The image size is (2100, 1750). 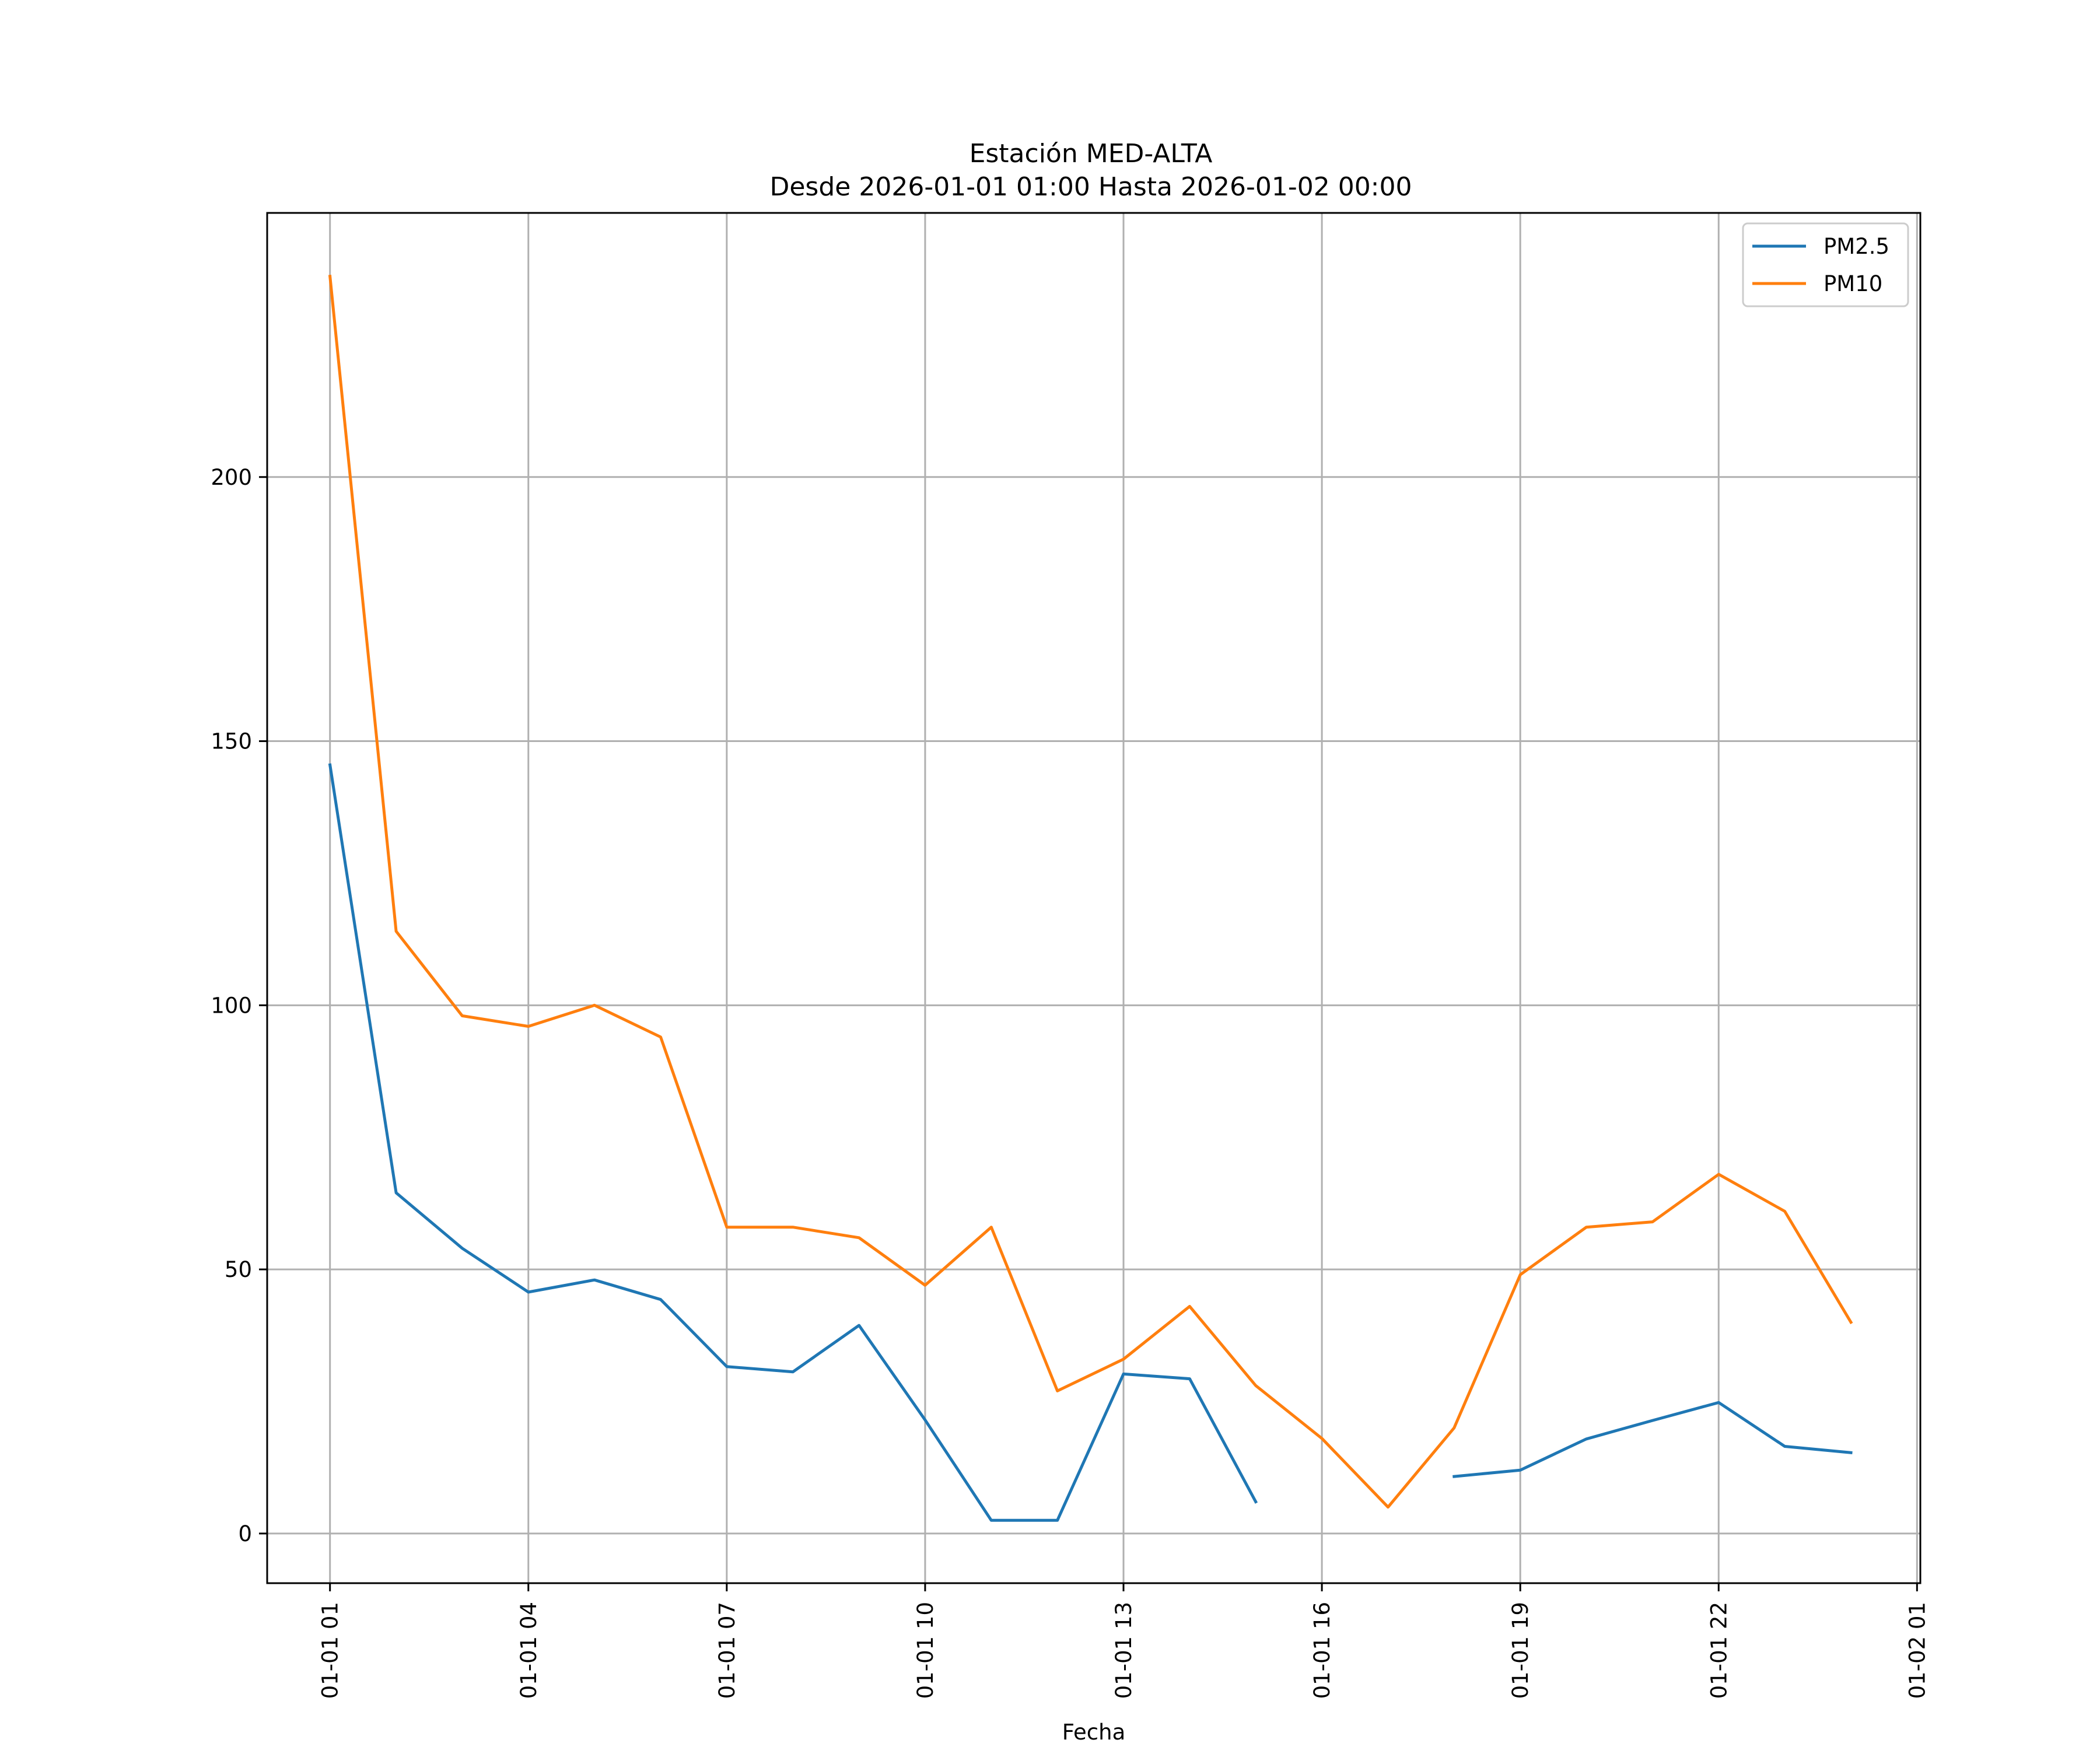 What do you see at coordinates (925, 1650) in the screenshot?
I see `x-tick-label: 01-01 10` at bounding box center [925, 1650].